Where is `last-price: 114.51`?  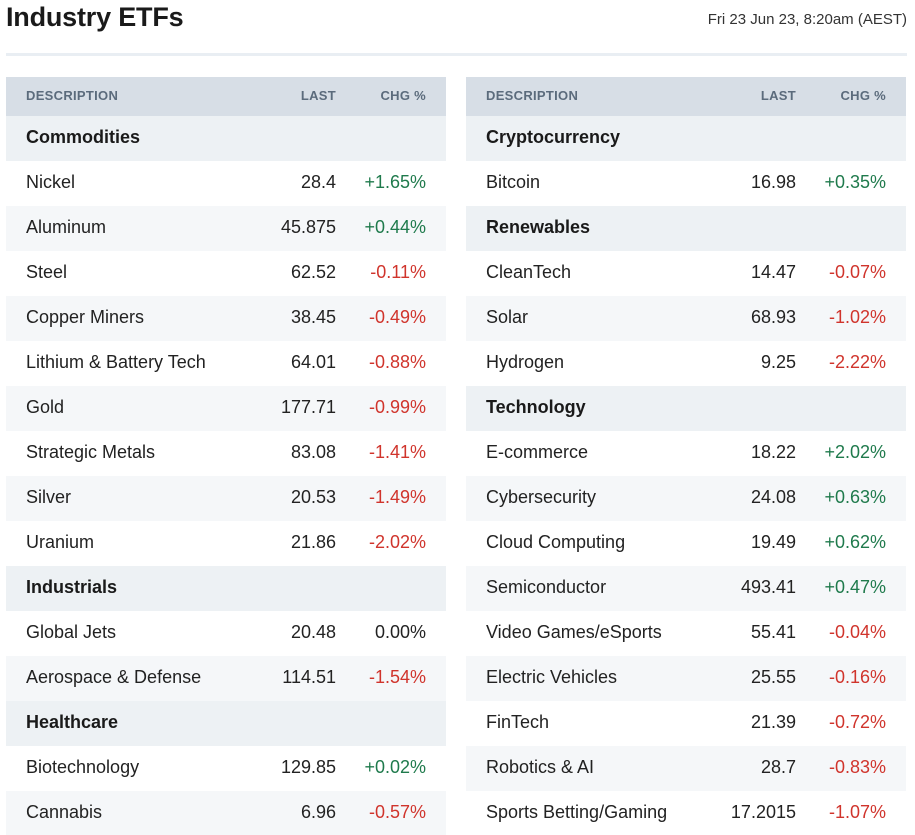 last-price: 114.51 is located at coordinates (309, 677).